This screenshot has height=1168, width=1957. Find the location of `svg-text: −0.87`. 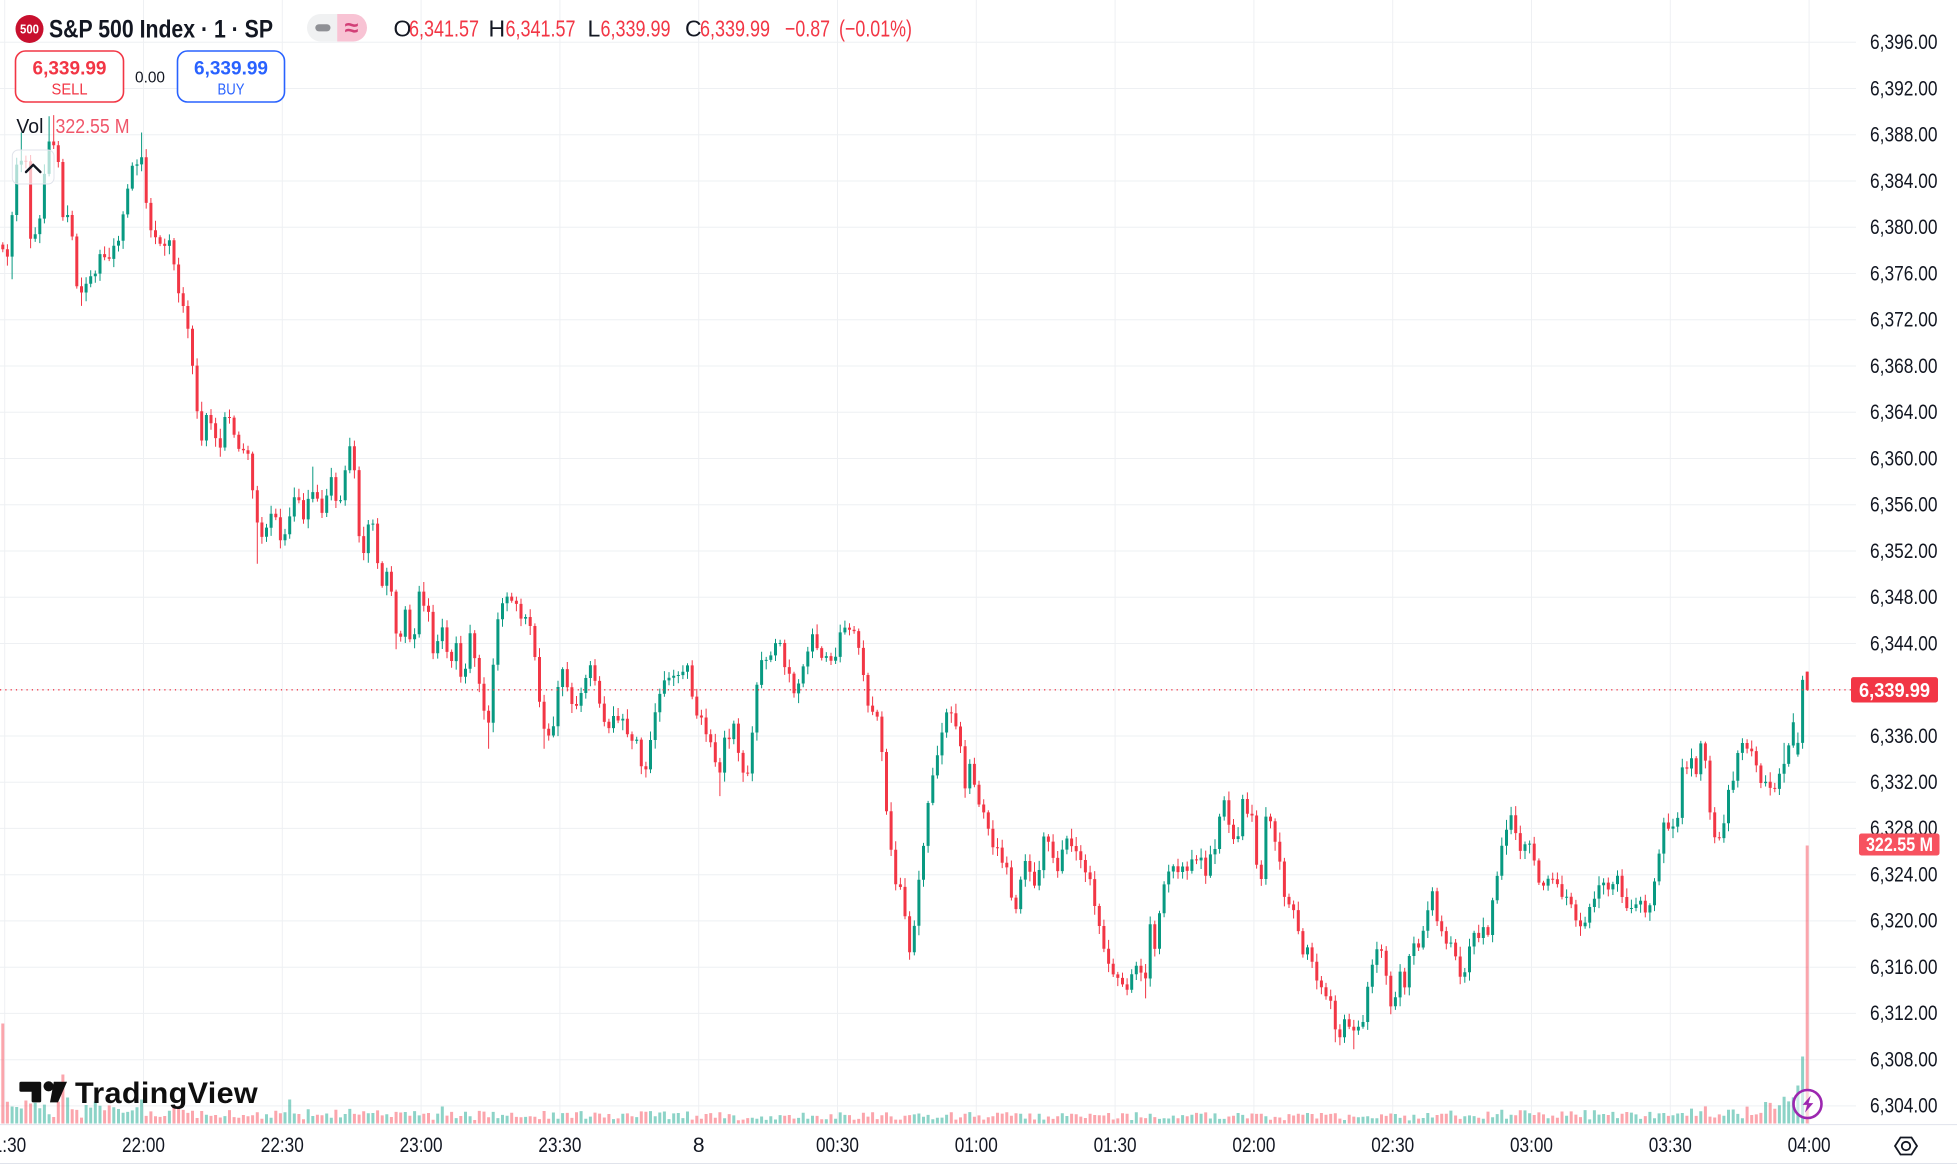

svg-text: −0.87 is located at coordinates (807, 29).